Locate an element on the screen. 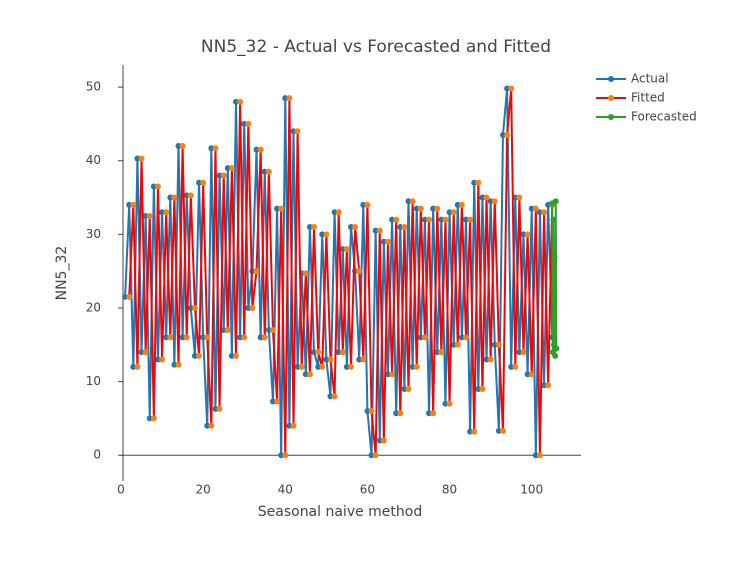 The width and height of the screenshot is (752, 564). y-tick-label: 50 is located at coordinates (93, 87).